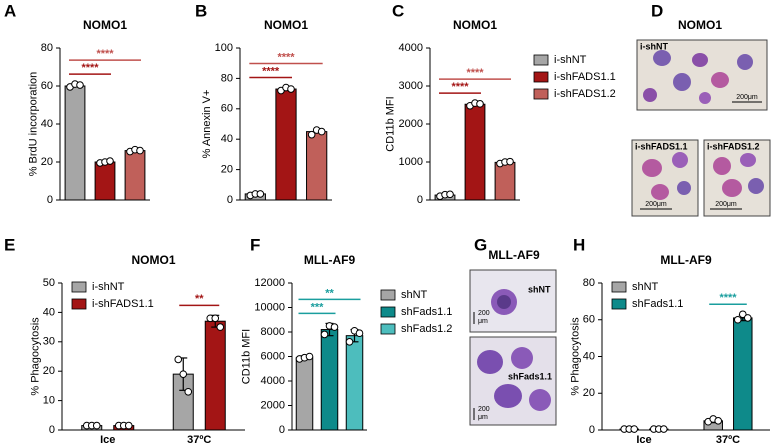 The height and width of the screenshot is (444, 775). I want to click on y-tick-label: 50, so click(49, 283).